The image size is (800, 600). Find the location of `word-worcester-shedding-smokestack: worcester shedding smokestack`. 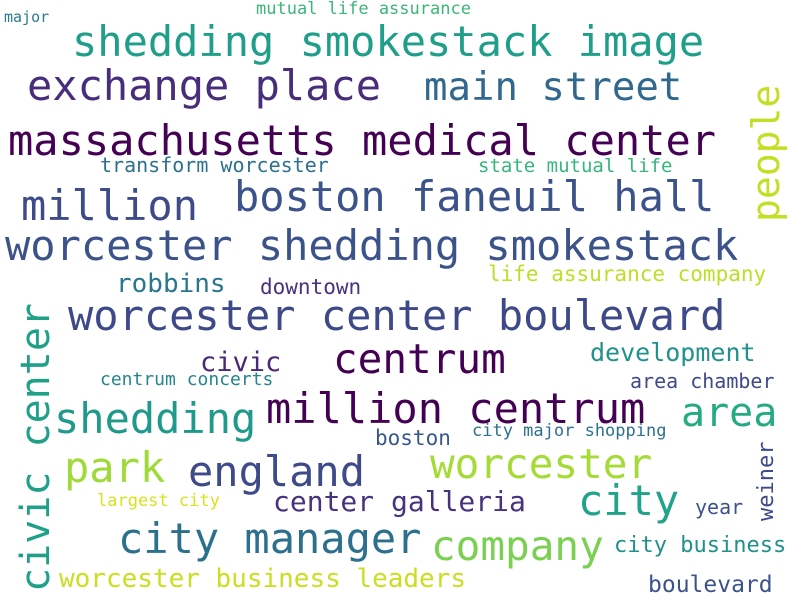

word-worcester-shedding-smokestack: worcester shedding smokestack is located at coordinates (372, 245).